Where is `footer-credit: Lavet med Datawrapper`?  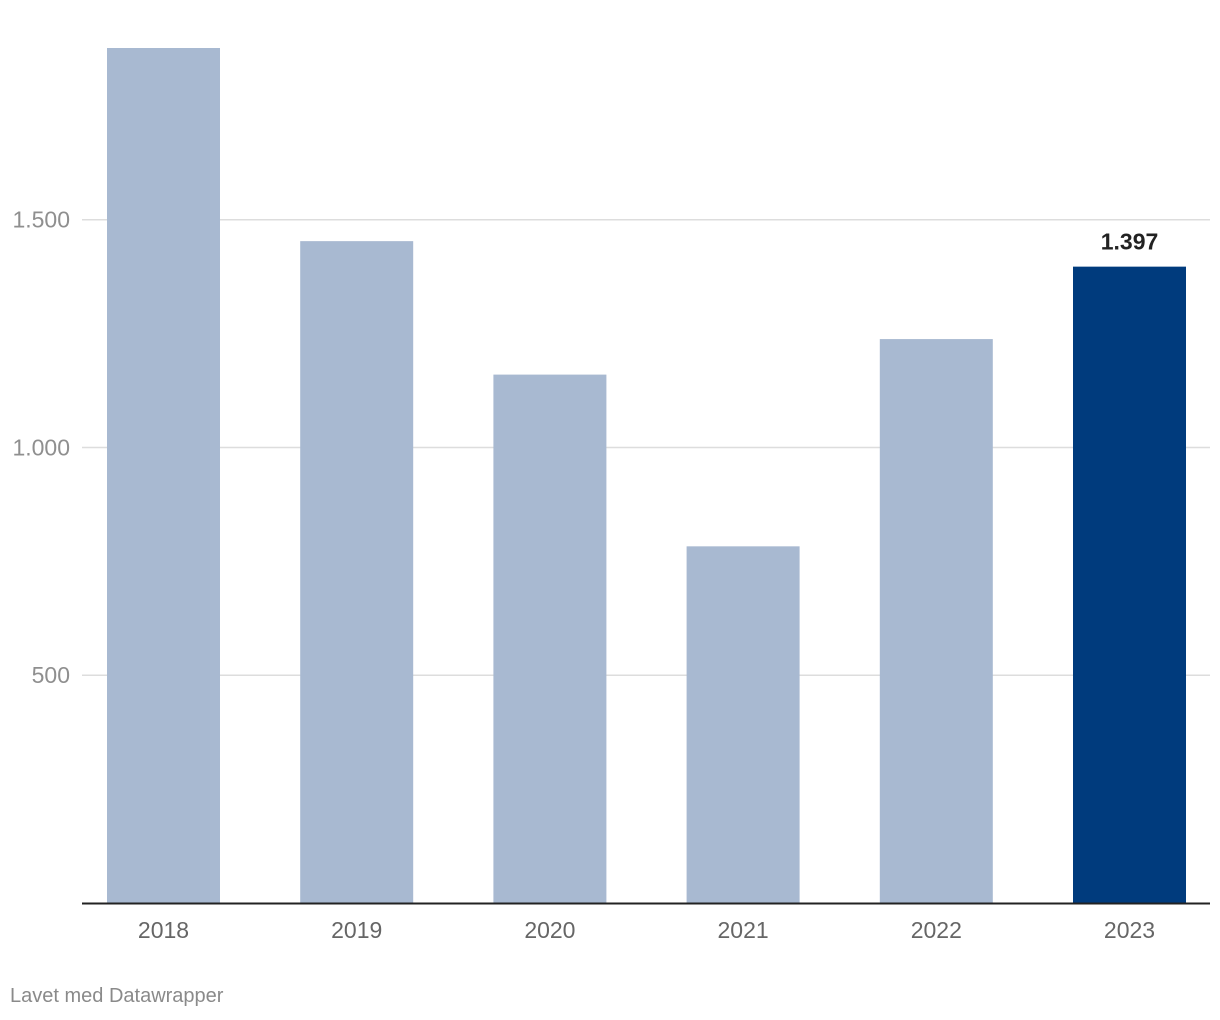 footer-credit: Lavet med Datawrapper is located at coordinates (117, 996).